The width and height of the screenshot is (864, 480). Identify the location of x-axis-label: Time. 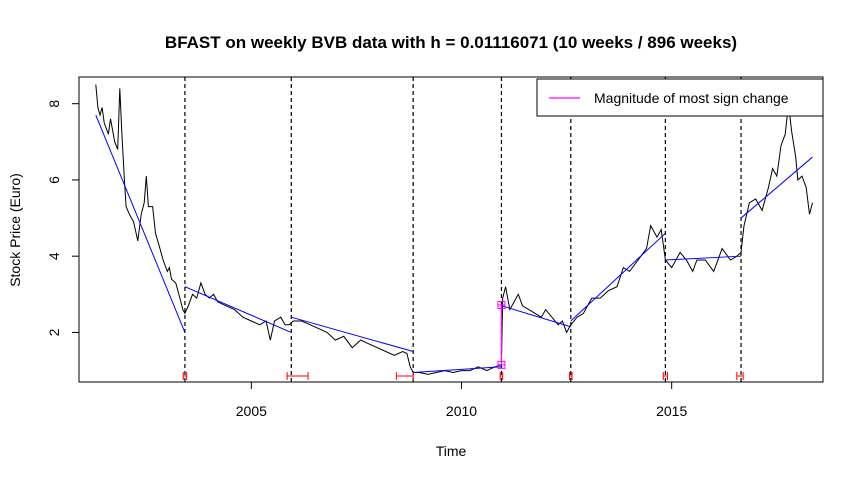
(451, 451).